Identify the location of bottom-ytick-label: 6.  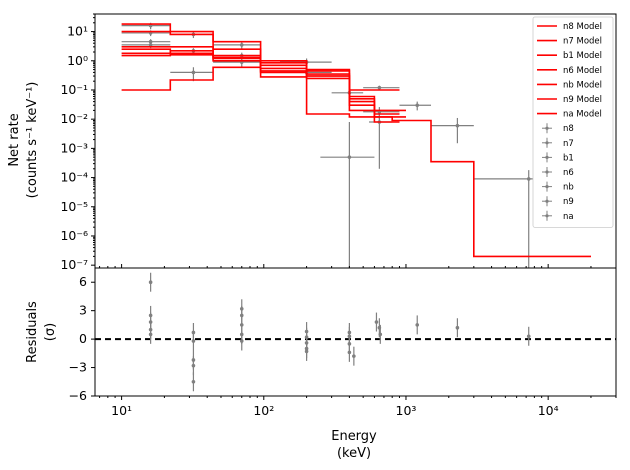
(83, 281).